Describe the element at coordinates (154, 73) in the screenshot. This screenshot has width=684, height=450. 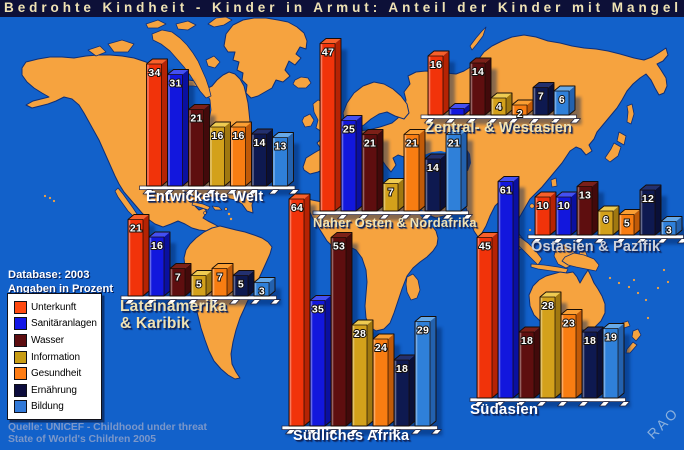
I see `svg-text: 34` at that location.